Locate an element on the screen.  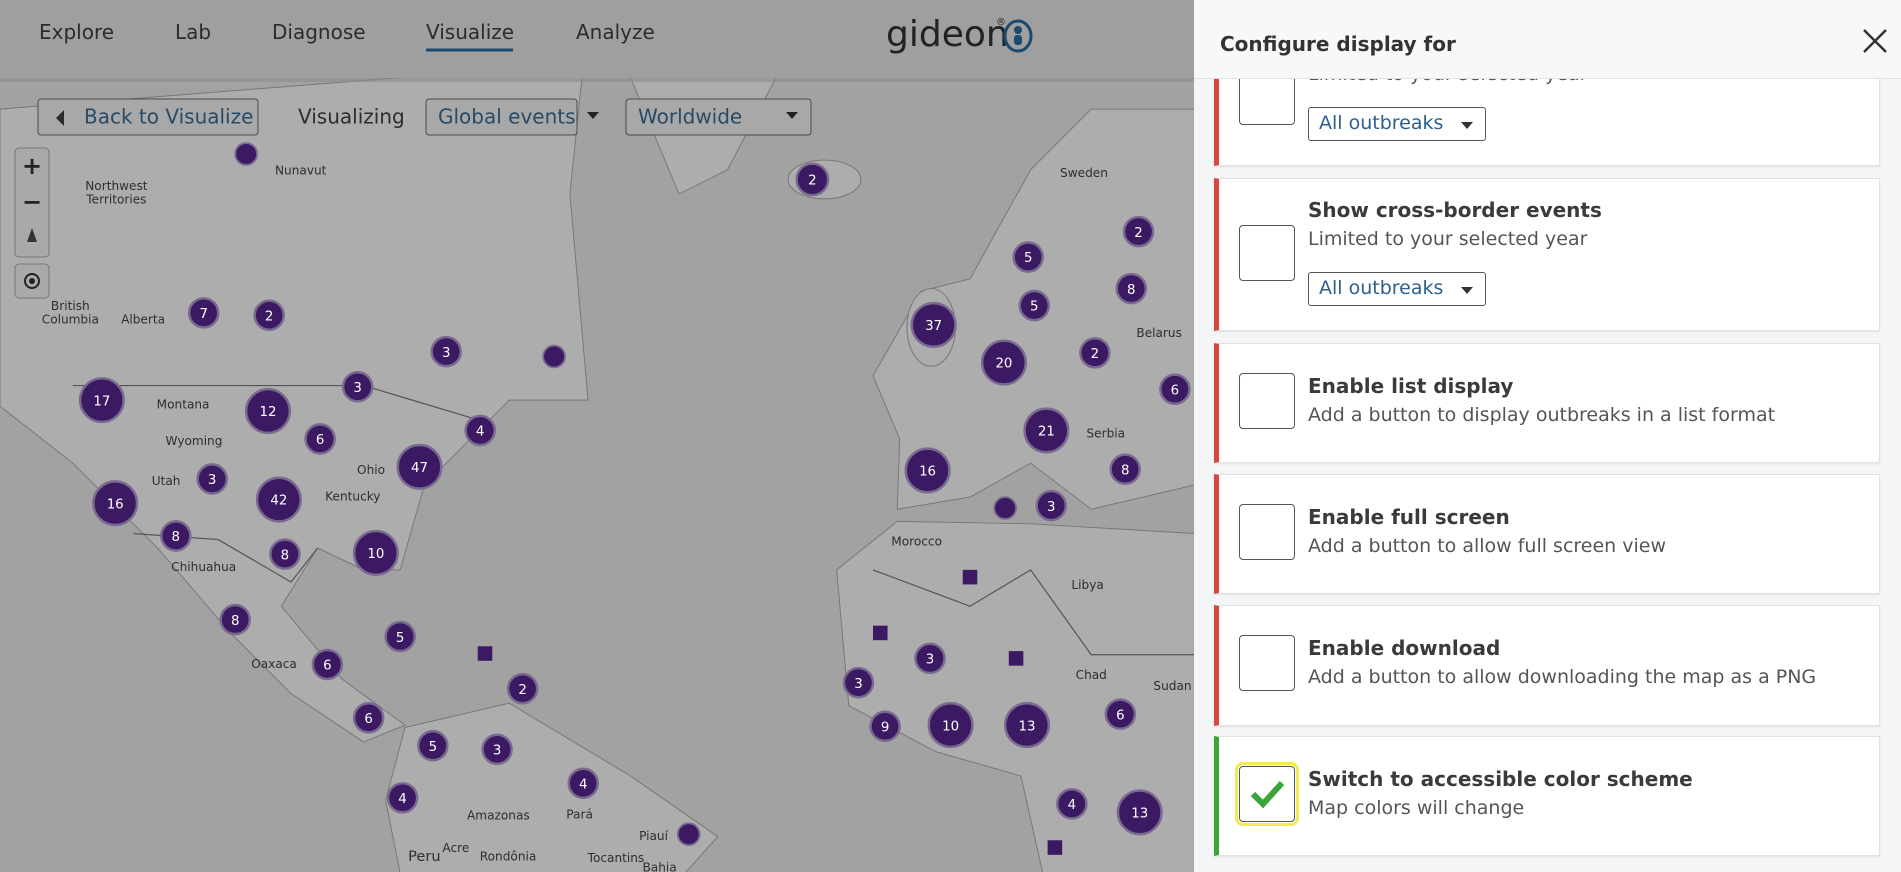
event-select: Global events is located at coordinates (512, 117).